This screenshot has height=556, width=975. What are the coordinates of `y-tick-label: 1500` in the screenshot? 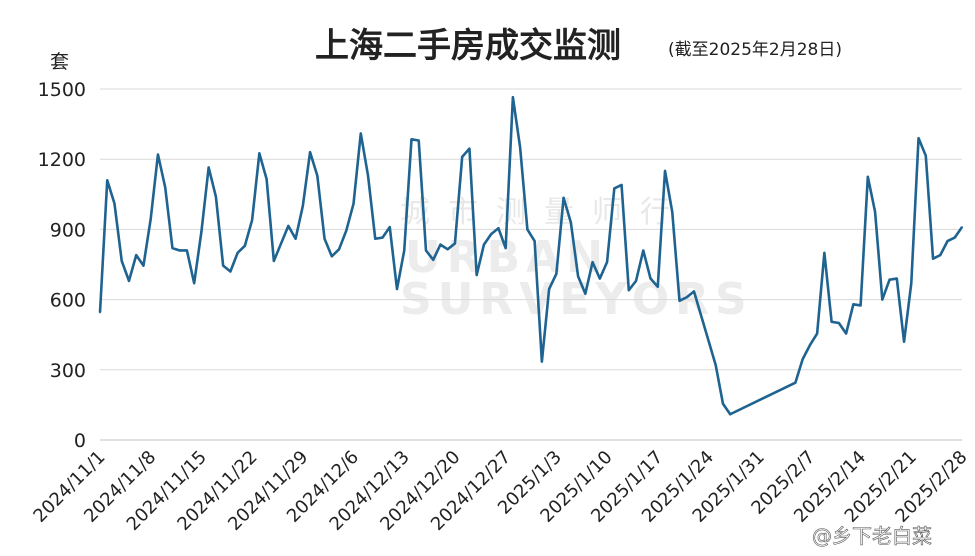 It's located at (62, 90).